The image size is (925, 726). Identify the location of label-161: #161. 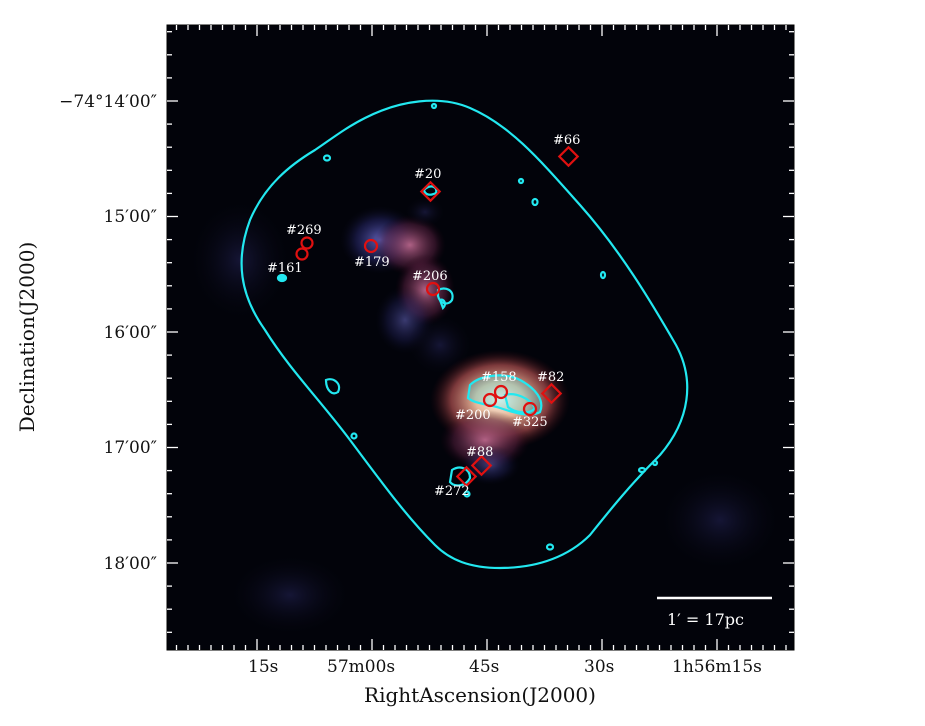
(285, 268).